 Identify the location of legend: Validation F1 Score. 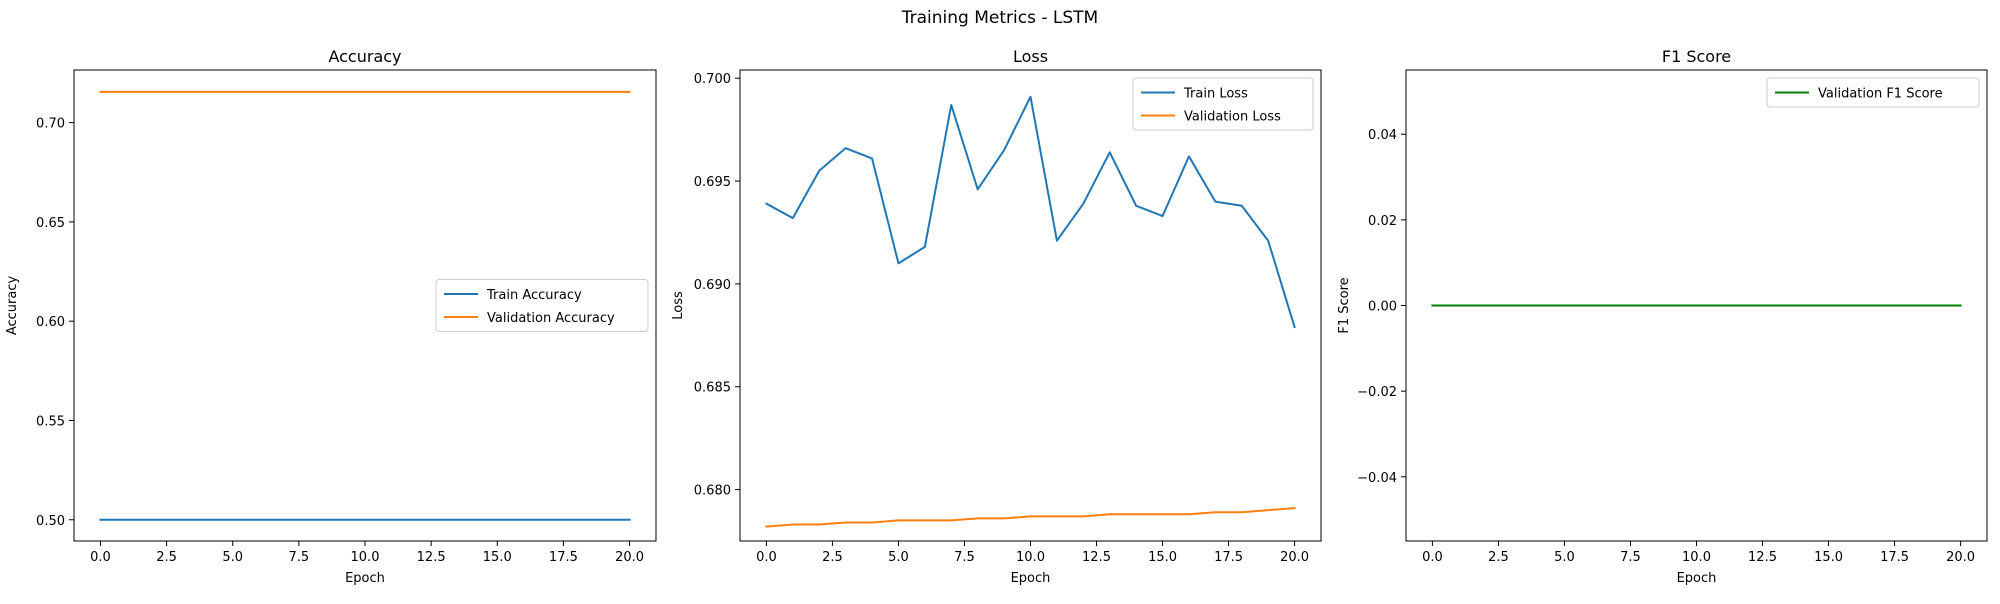
(1873, 92).